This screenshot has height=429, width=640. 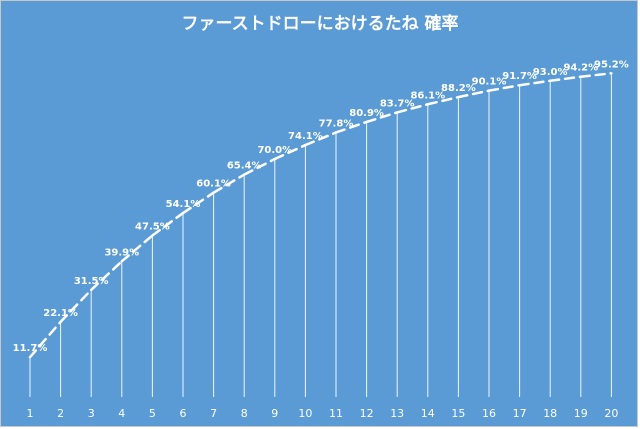 I want to click on data-label: 54.1%, so click(x=183, y=204).